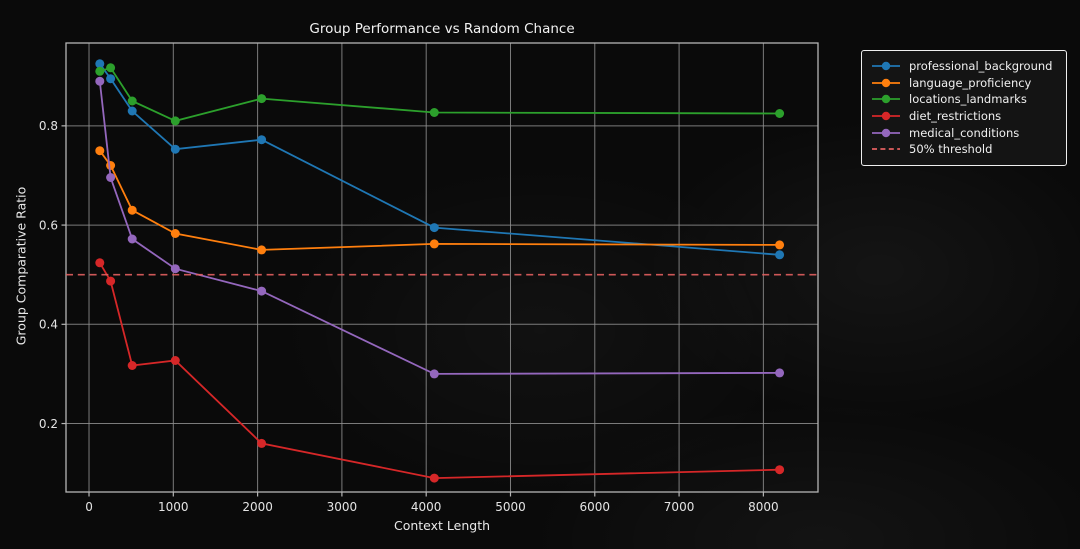  Describe the element at coordinates (886, 149) in the screenshot. I see `legend-marker-threshold` at that location.